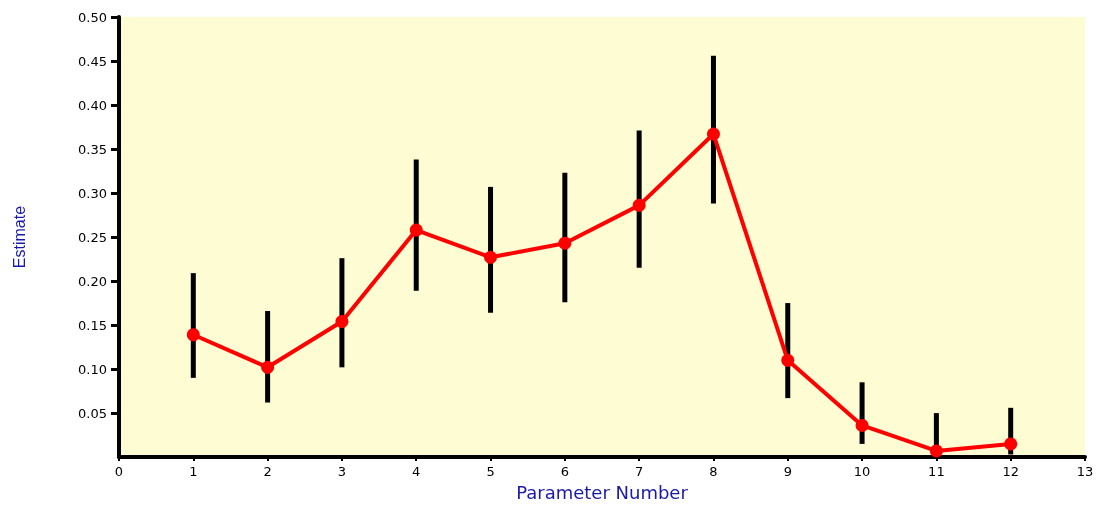 The height and width of the screenshot is (506, 1101). What do you see at coordinates (862, 472) in the screenshot?
I see `x-tick-label: 10` at bounding box center [862, 472].